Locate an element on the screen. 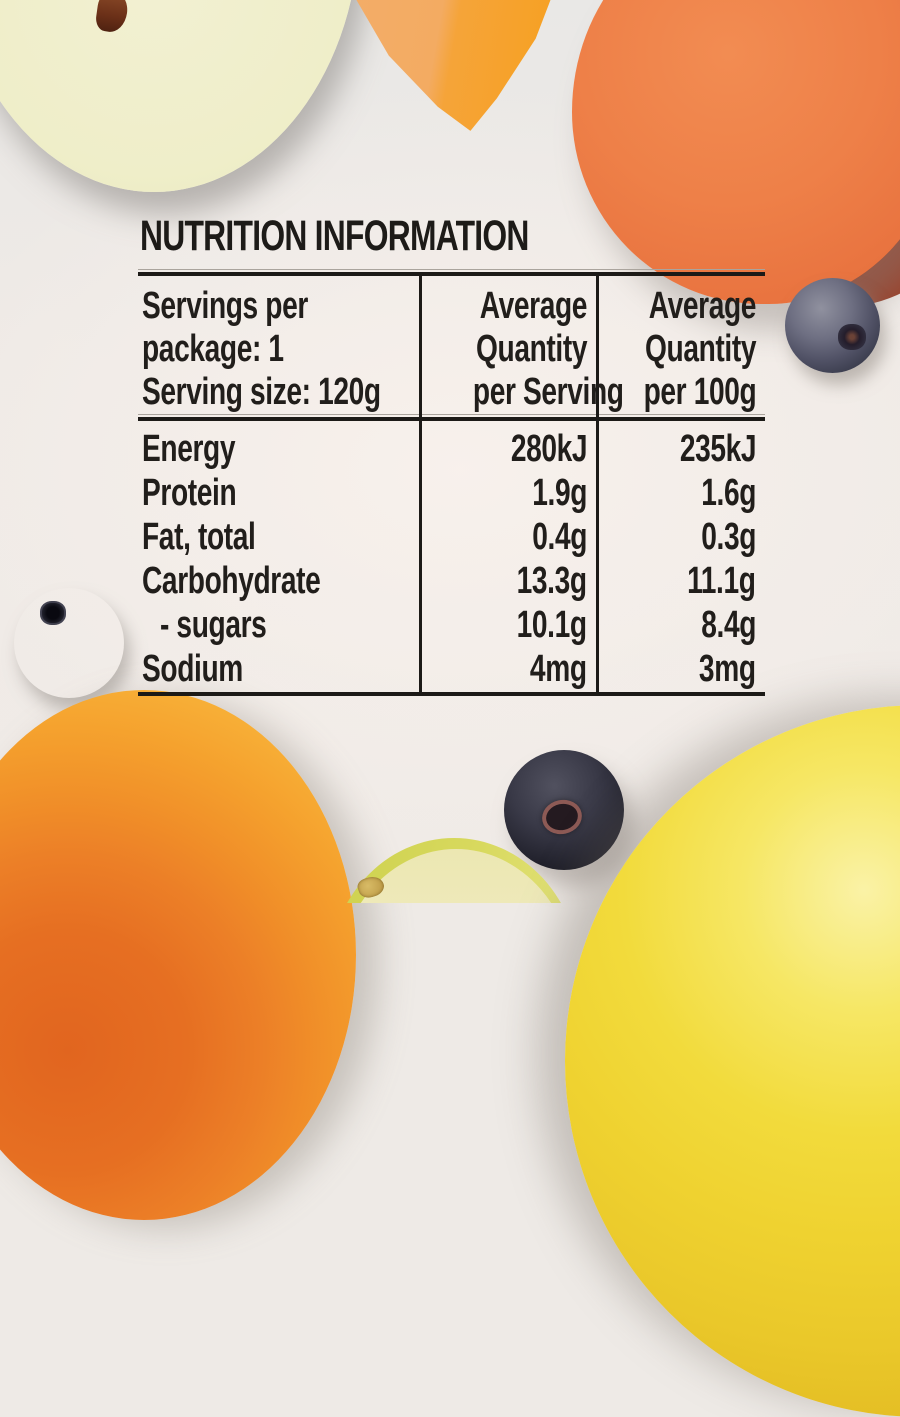 The height and width of the screenshot is (1417, 900). value-per-serving: 4mg is located at coordinates (558, 669).